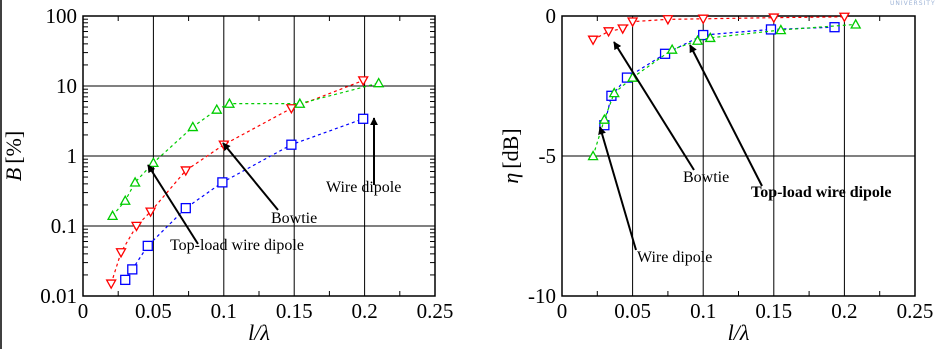 The width and height of the screenshot is (949, 354). I want to click on y-tick-label: 0, so click(551, 16).